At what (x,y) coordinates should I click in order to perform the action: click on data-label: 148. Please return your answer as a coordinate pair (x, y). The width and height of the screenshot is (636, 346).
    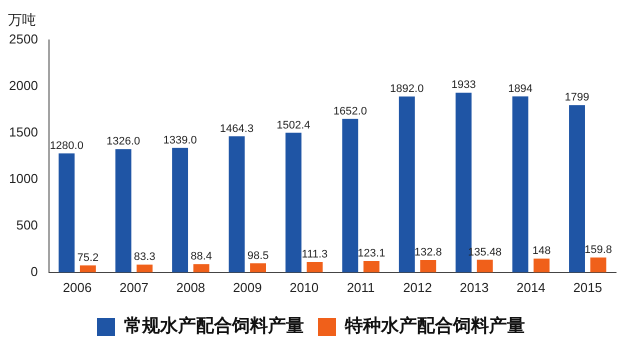
    Looking at the image, I should click on (541, 251).